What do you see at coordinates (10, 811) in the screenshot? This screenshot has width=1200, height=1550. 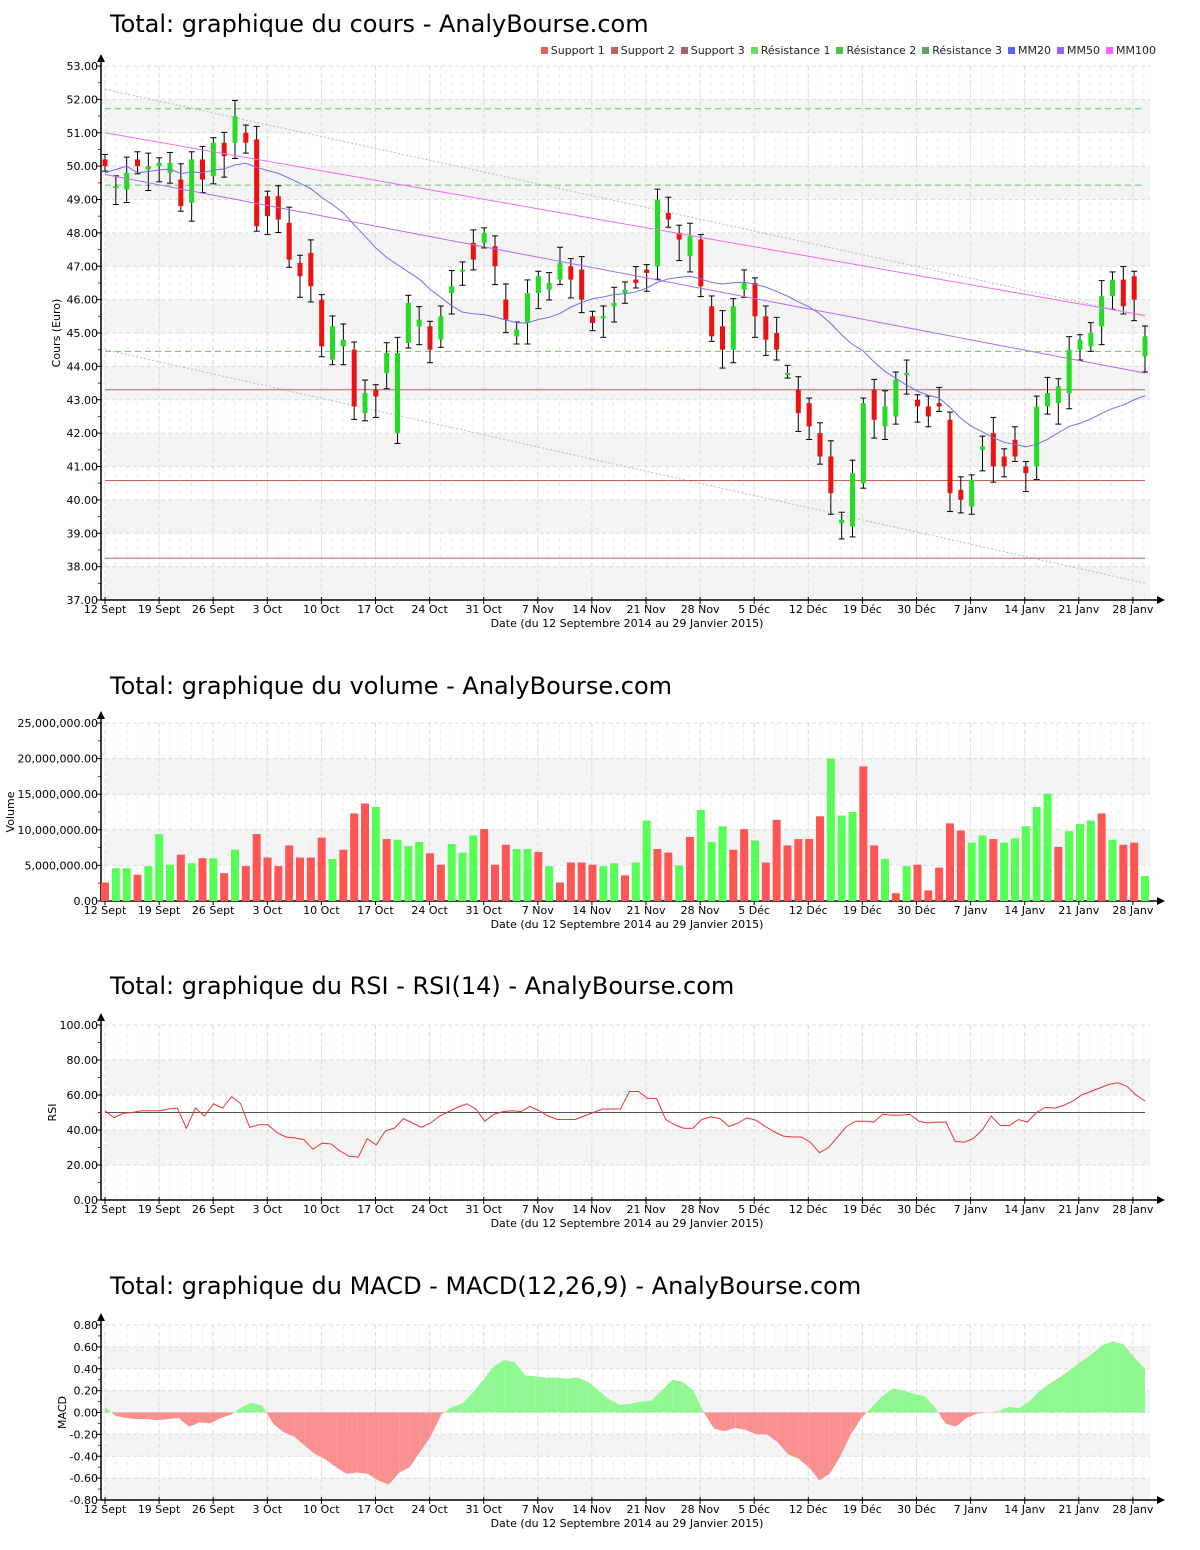 I see `svg-text: Volume` at bounding box center [10, 811].